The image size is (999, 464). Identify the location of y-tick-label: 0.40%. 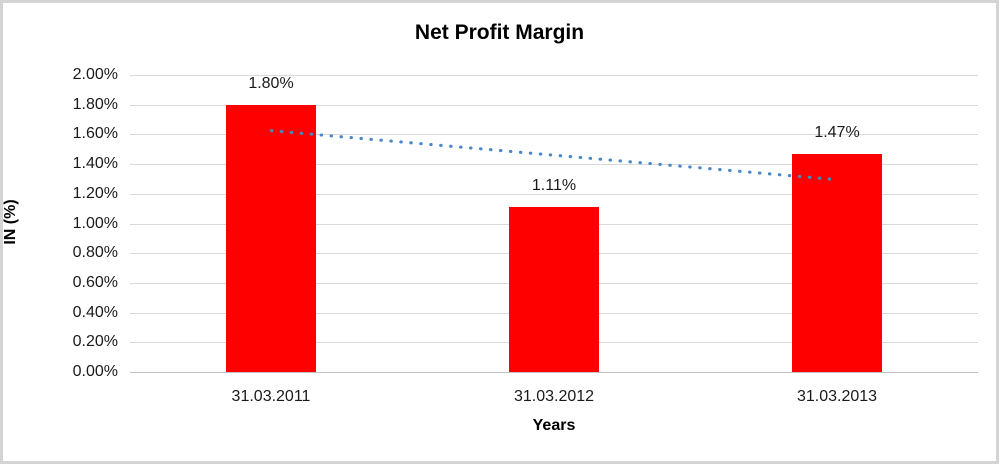
(95, 312).